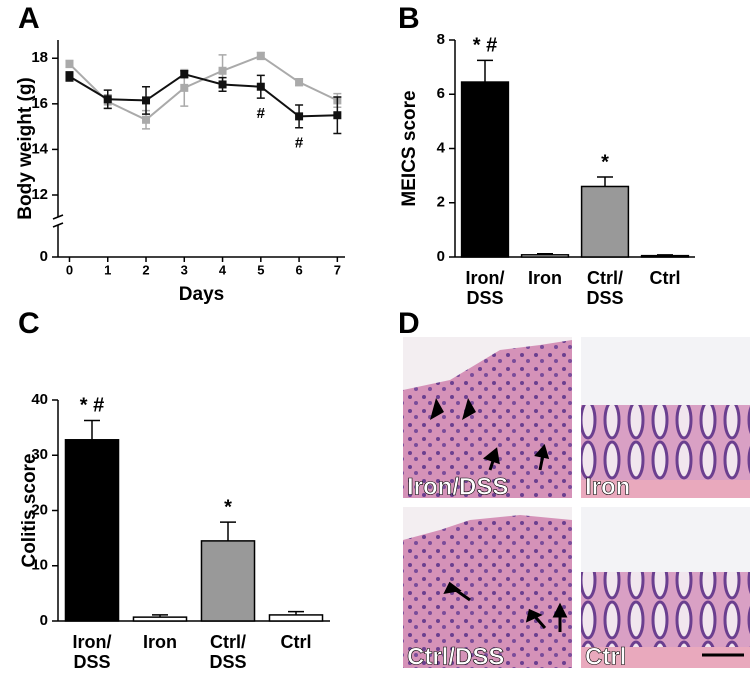 This screenshot has width=754, height=691. Describe the element at coordinates (441, 39) in the screenshot. I see `y-tick-label: 8` at that location.